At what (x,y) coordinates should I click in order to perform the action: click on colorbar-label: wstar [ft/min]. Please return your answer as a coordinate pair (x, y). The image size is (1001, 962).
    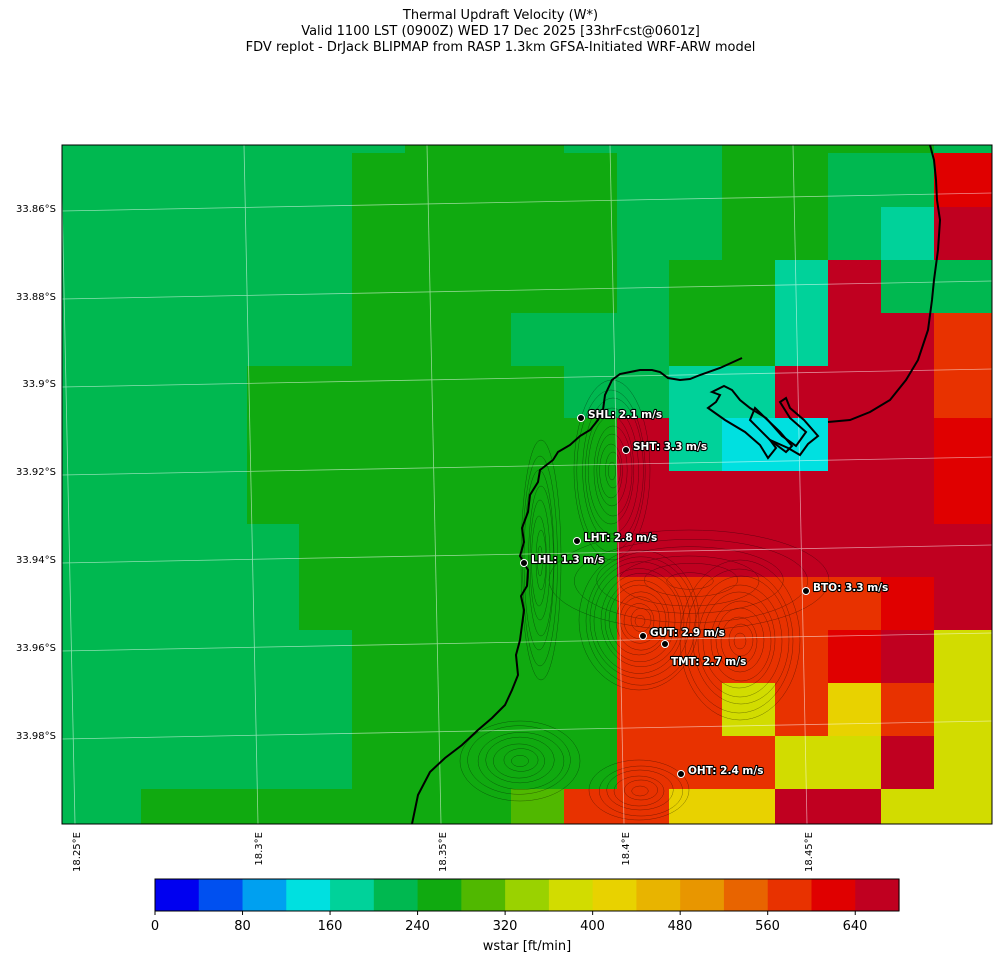
    Looking at the image, I should click on (527, 946).